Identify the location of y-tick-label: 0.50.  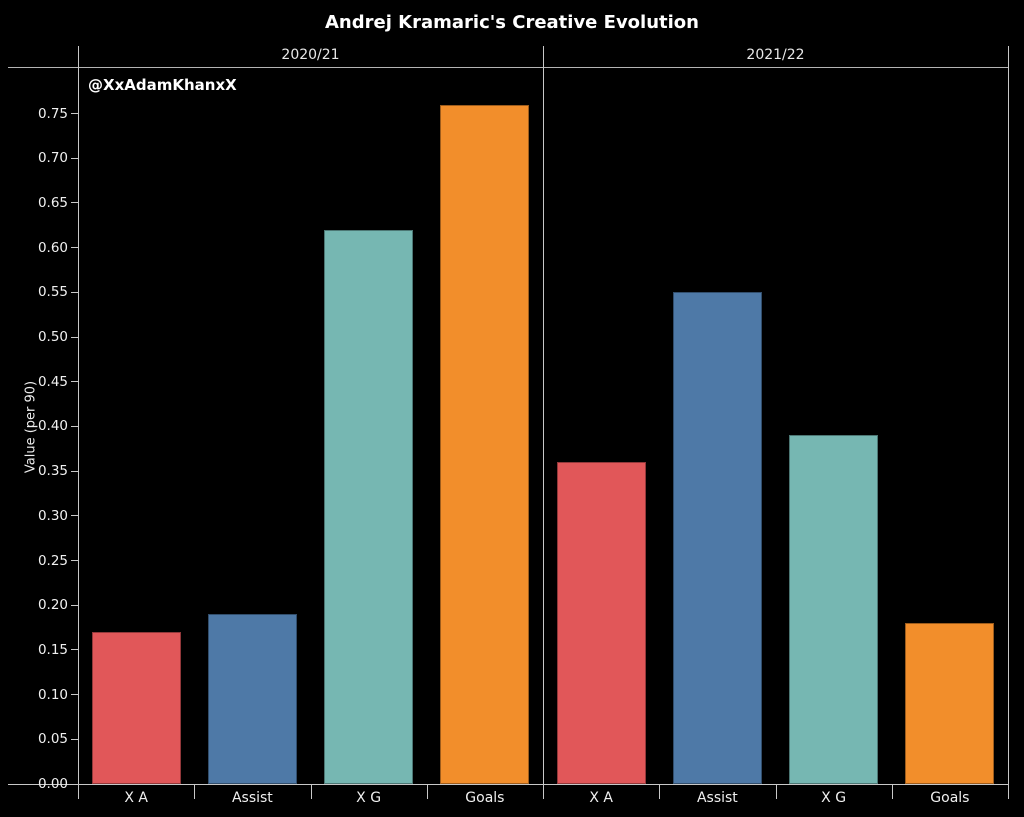
(52, 337).